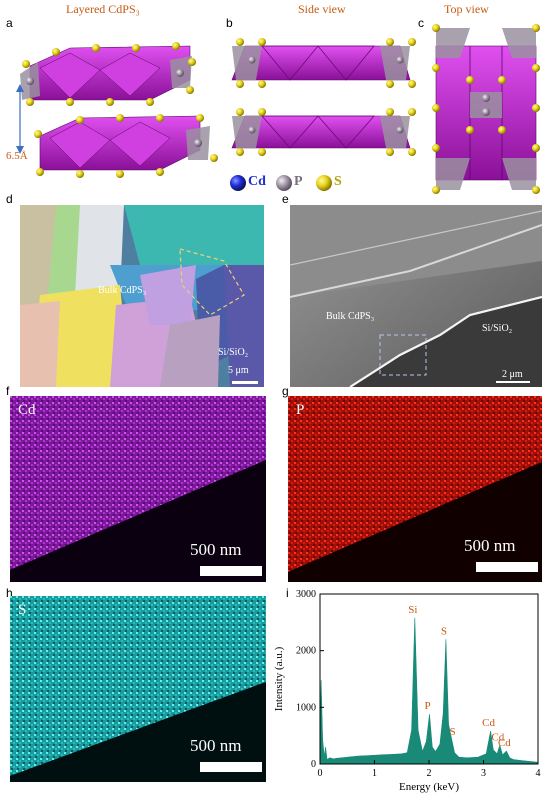 The width and height of the screenshot is (550, 802). Describe the element at coordinates (429, 787) in the screenshot. I see `x-axis-label: Energy (keV)` at that location.